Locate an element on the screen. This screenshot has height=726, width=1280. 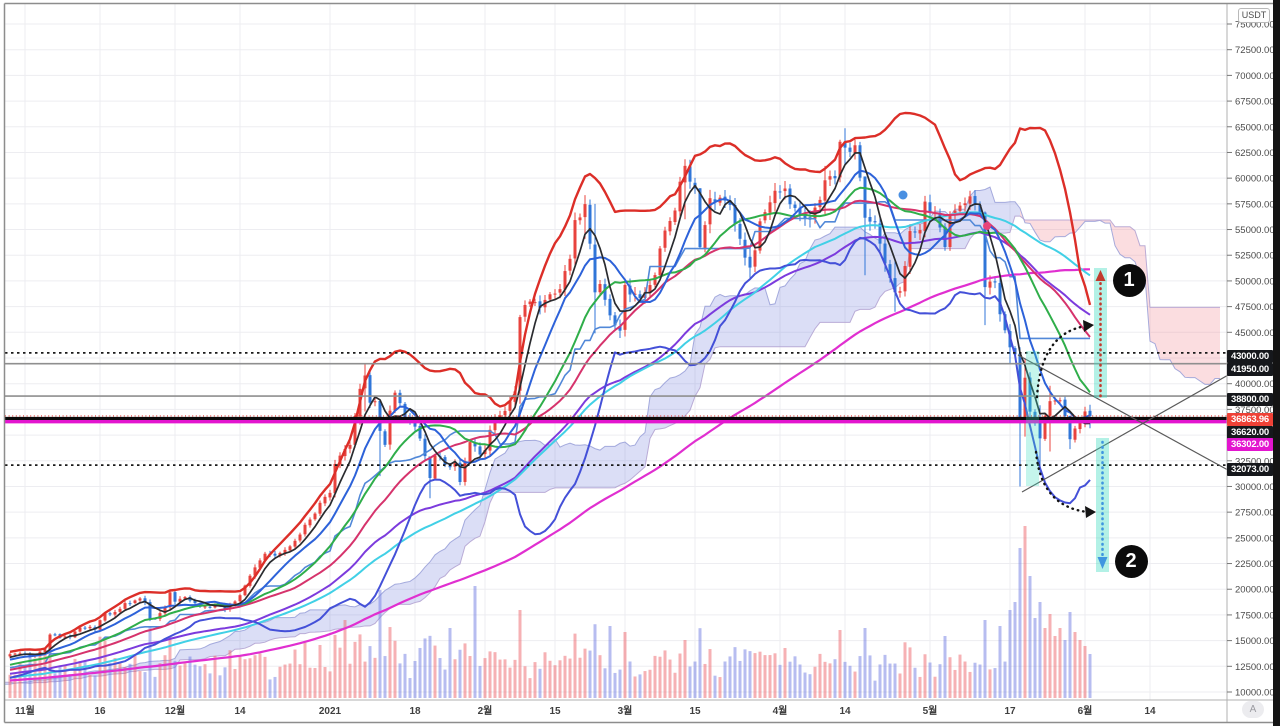
x-tick-label: 6월 is located at coordinates (1085, 711).